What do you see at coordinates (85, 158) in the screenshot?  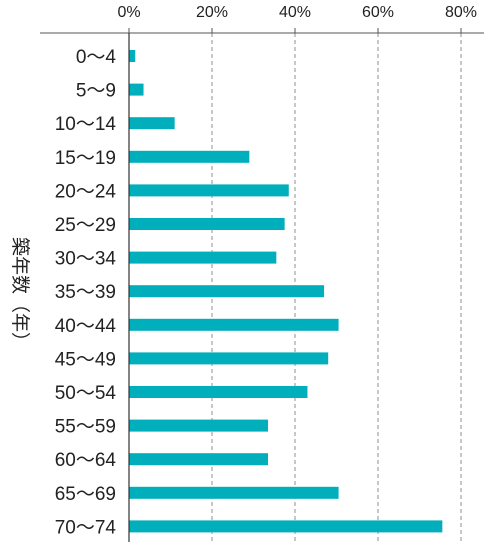 I see `category-label: 15〜19` at bounding box center [85, 158].